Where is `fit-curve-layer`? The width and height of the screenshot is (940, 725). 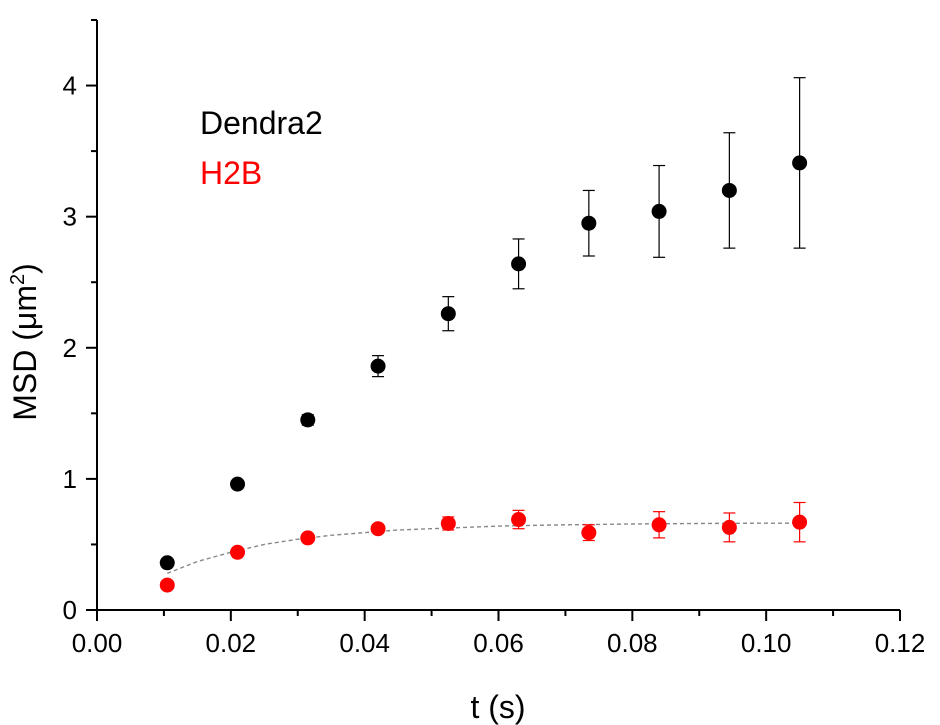 fit-curve-layer is located at coordinates (483, 548).